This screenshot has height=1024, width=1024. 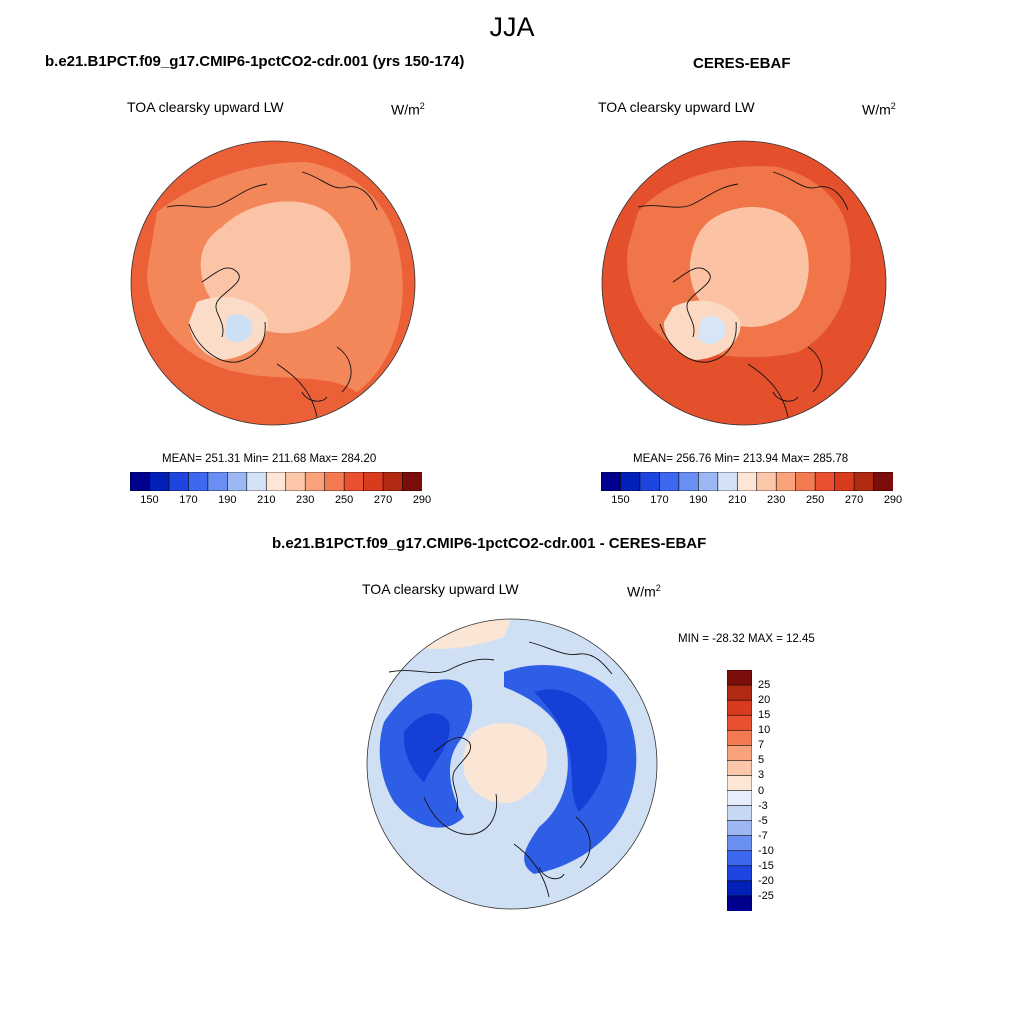 I want to click on panel-obs-stats: MEAN= 256.76 Min= 213.94 Max= 285.78, so click(x=741, y=459).